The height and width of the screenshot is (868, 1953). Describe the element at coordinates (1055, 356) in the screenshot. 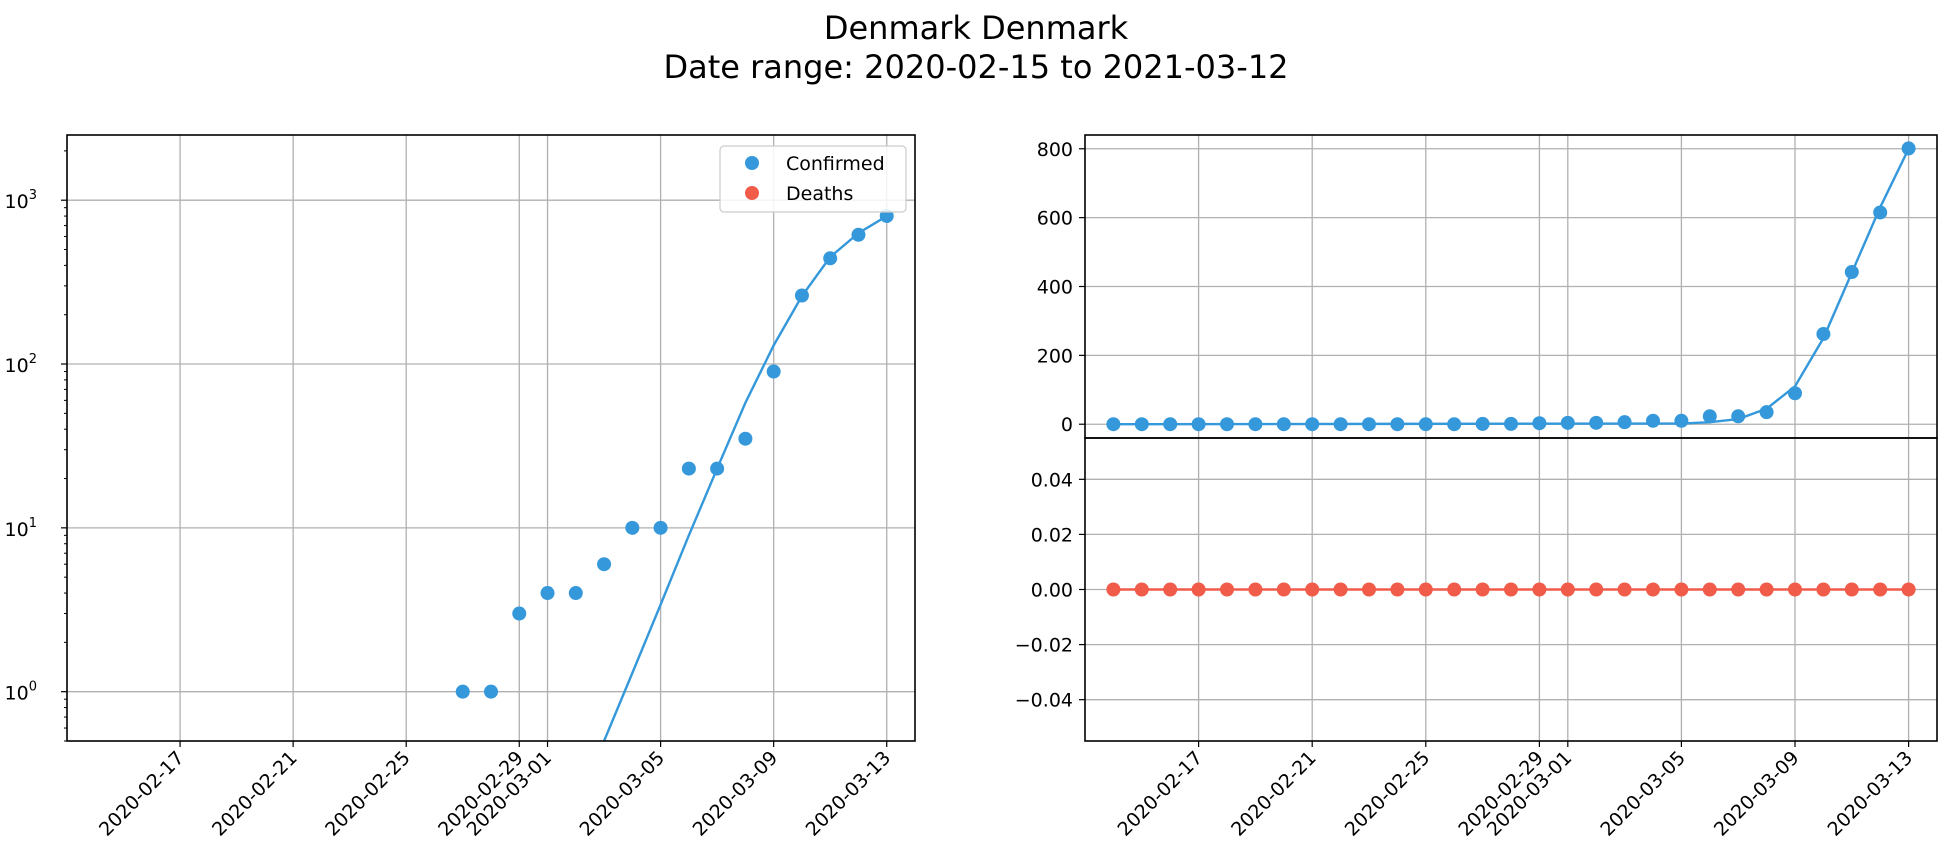

I see `y-tick-label: 200` at that location.